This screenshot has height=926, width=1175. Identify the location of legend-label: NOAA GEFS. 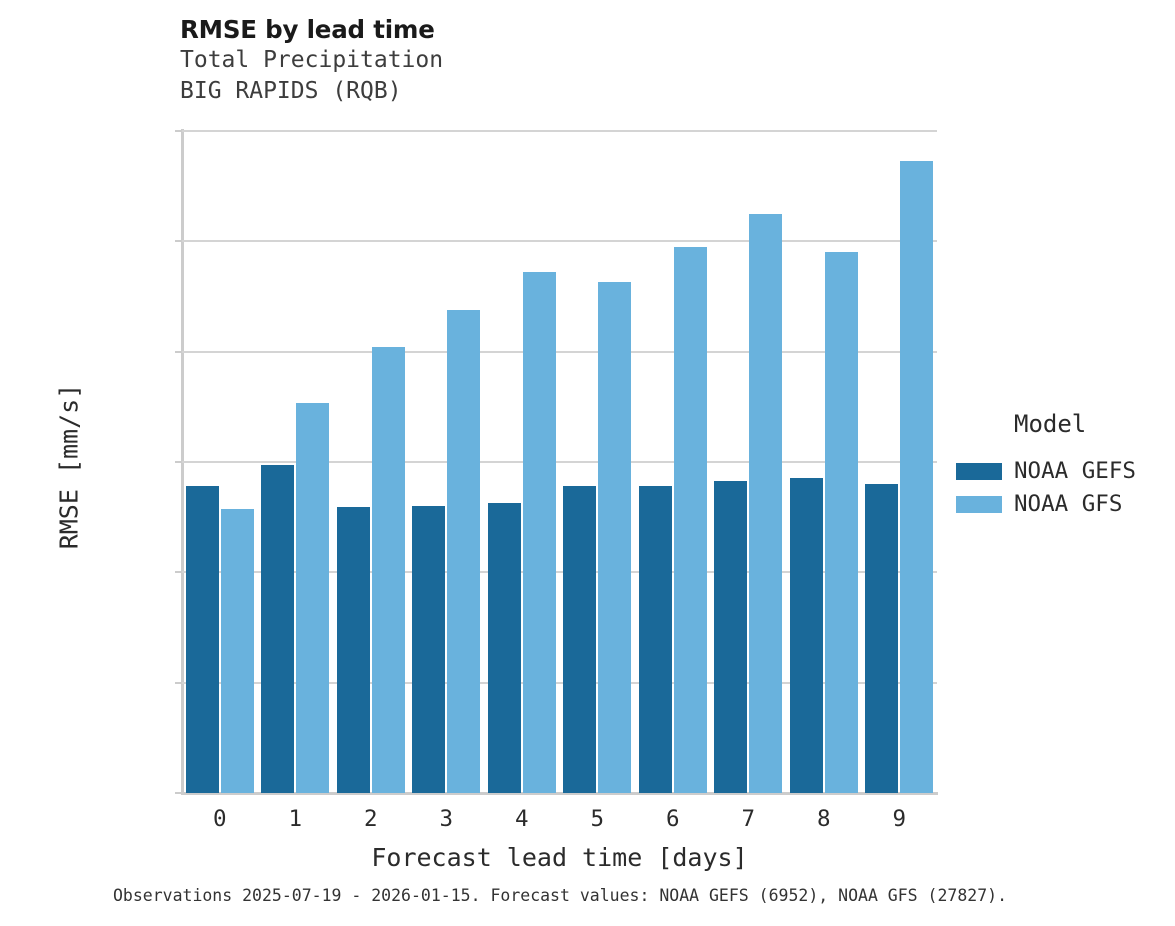
(1075, 471).